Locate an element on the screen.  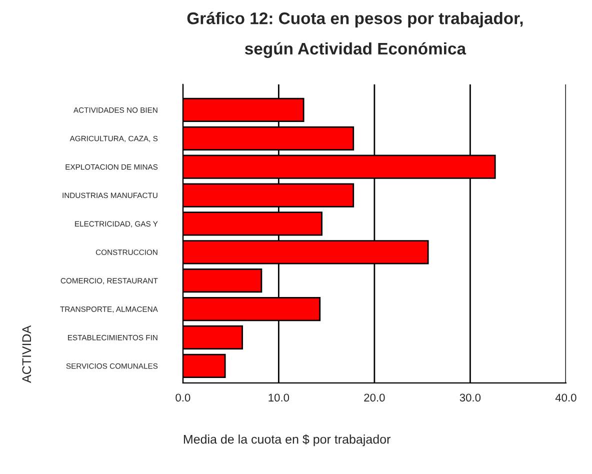
x-tick-label: 0.0 is located at coordinates (183, 398).